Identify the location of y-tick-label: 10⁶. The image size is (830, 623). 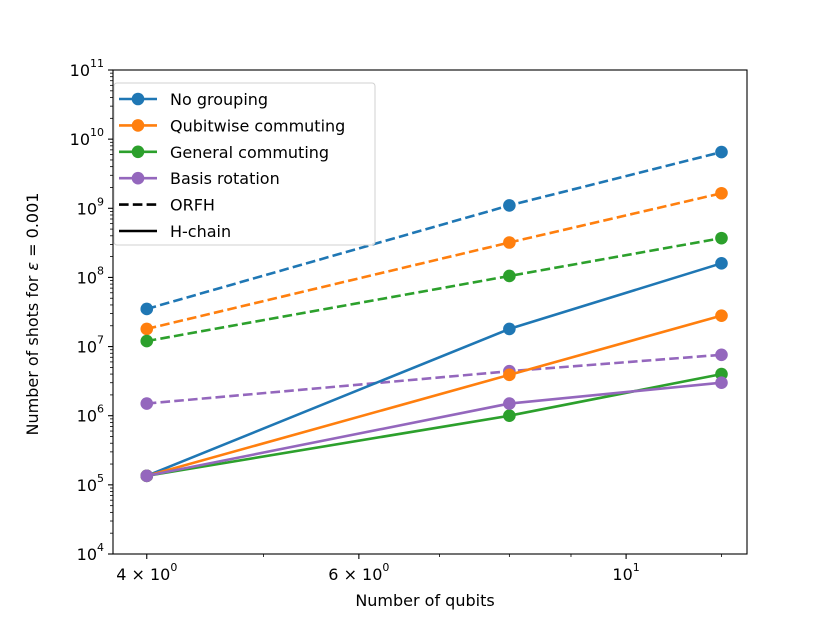
(90, 414).